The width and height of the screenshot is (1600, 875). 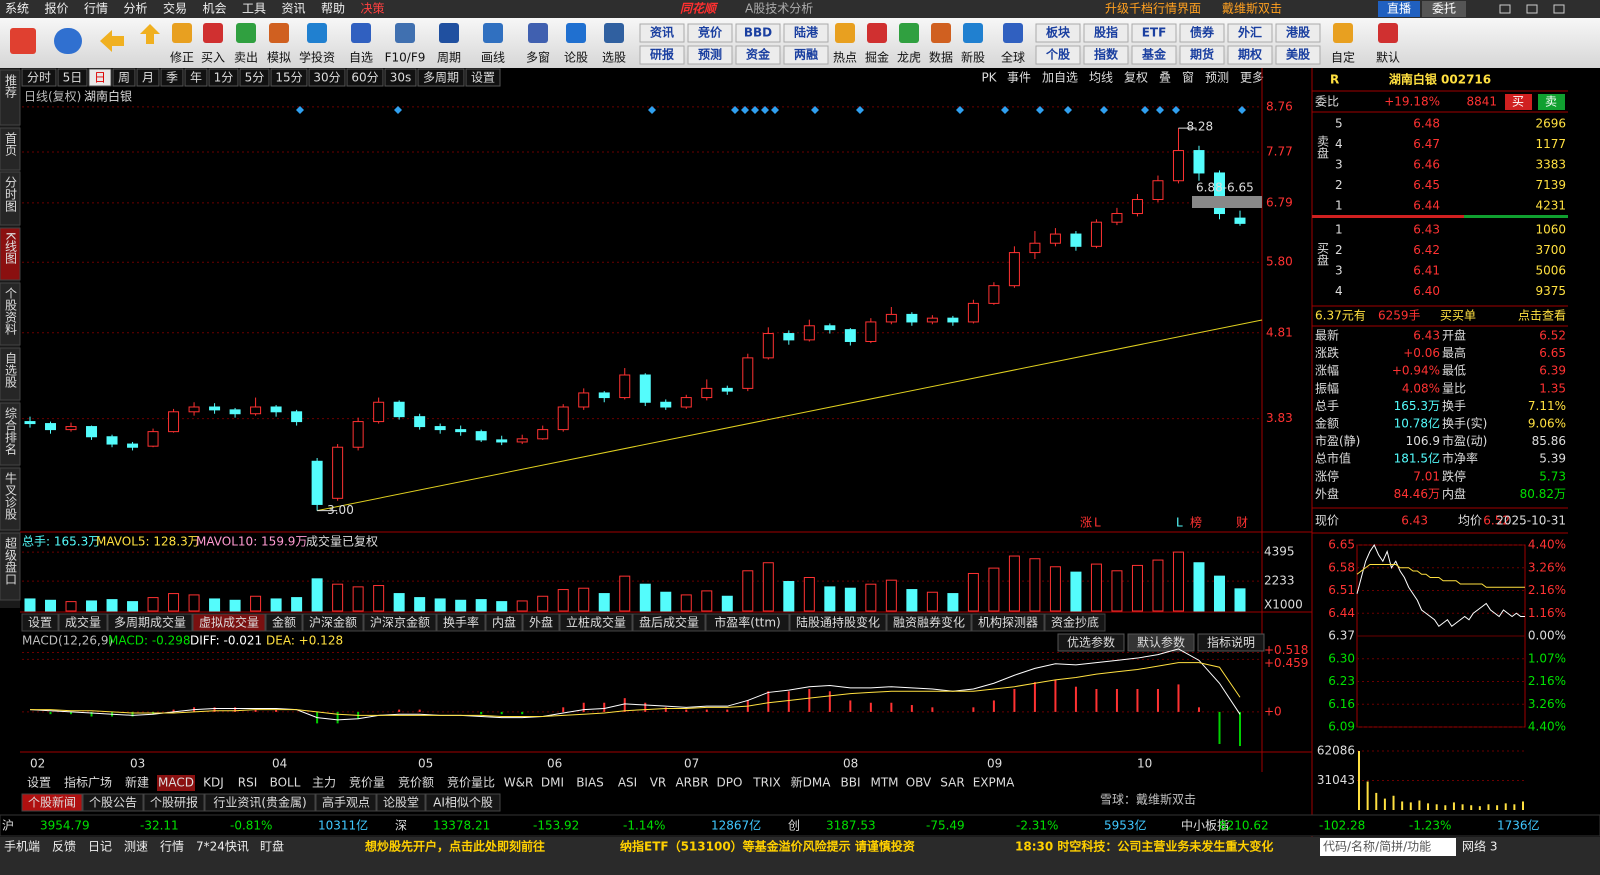 I want to click on grid-button-label: 竞价, so click(x=710, y=32).